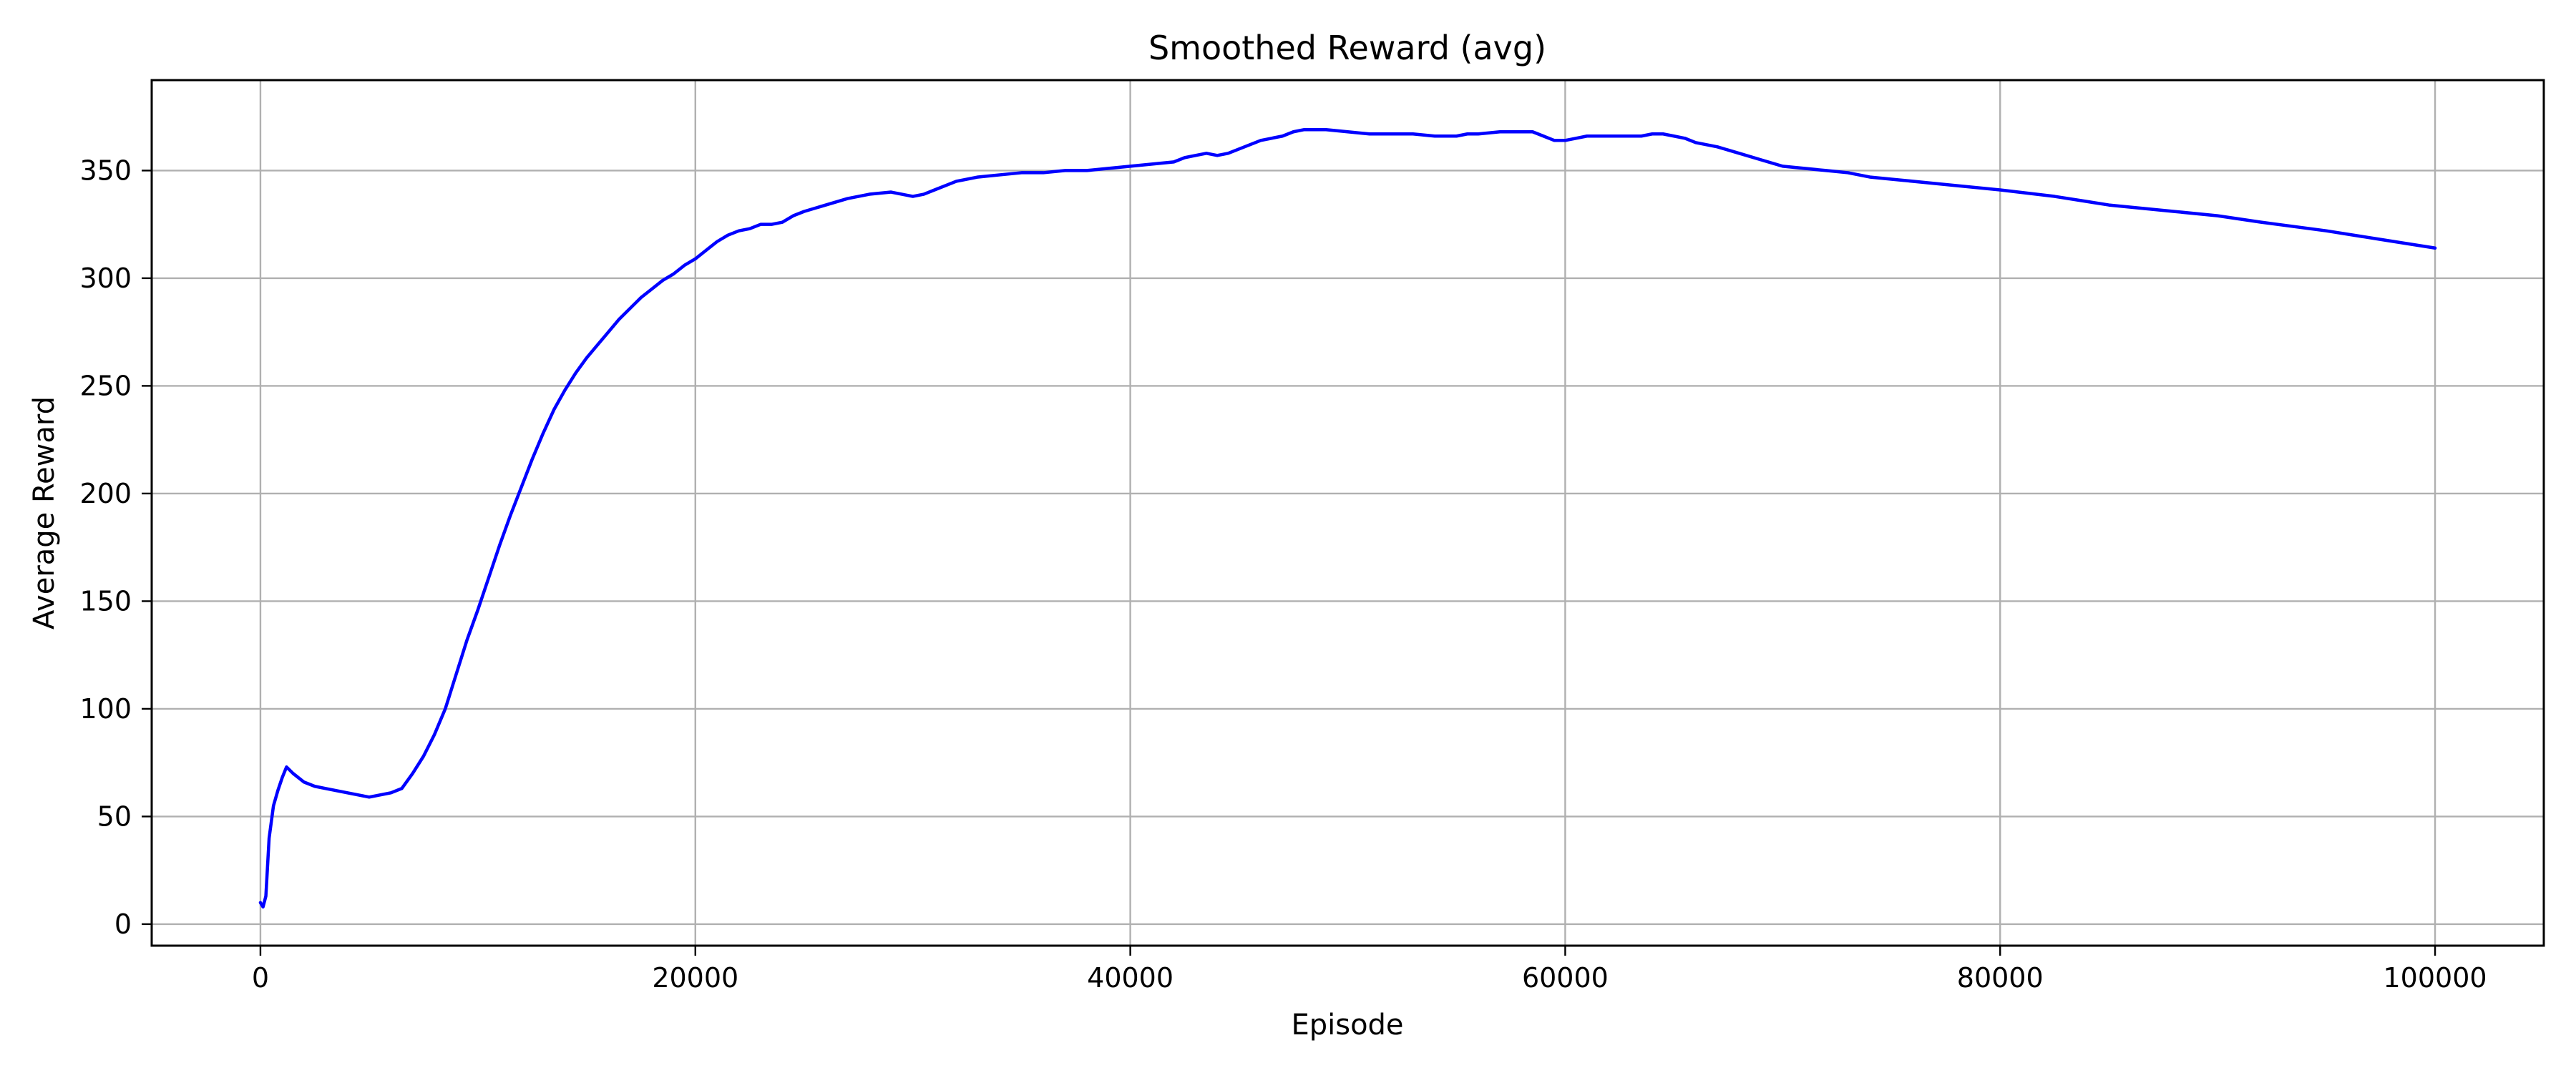  What do you see at coordinates (260, 978) in the screenshot?
I see `x-tick-label-0: 0` at bounding box center [260, 978].